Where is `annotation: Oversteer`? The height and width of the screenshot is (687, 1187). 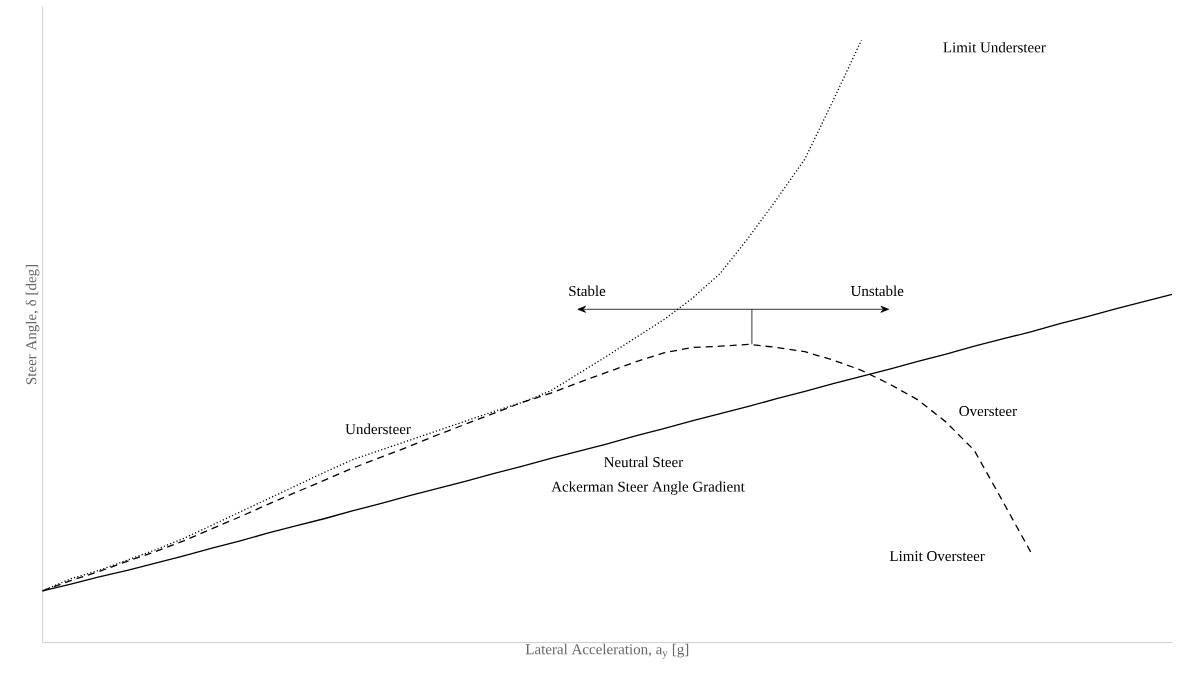 annotation: Oversteer is located at coordinates (988, 411).